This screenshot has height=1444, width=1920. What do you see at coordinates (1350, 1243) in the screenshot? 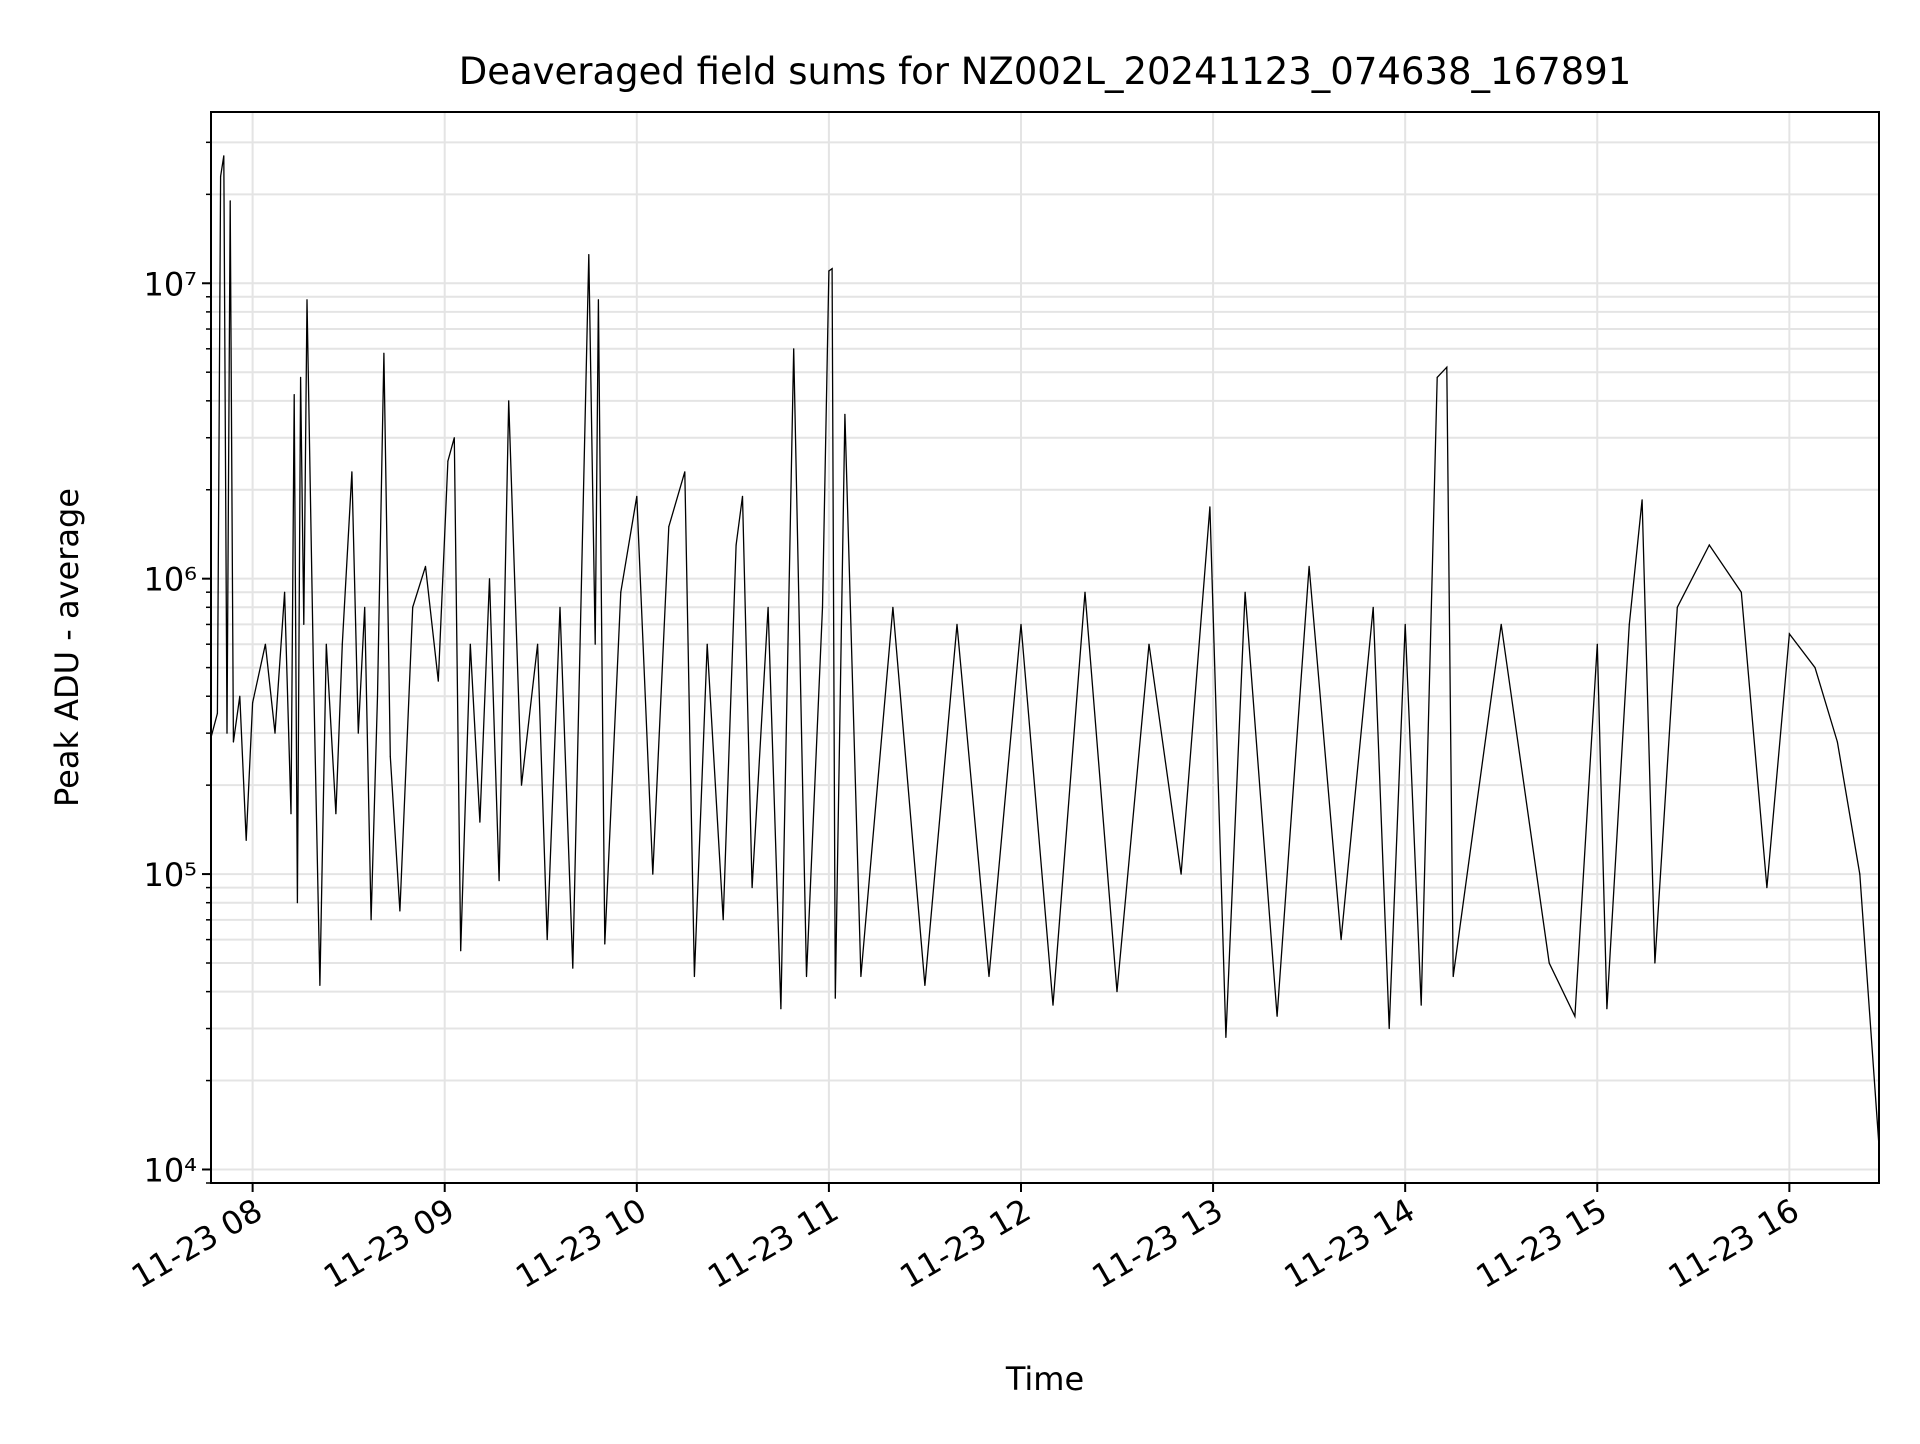
I see `x-tick-label: 11-23 14` at bounding box center [1350, 1243].